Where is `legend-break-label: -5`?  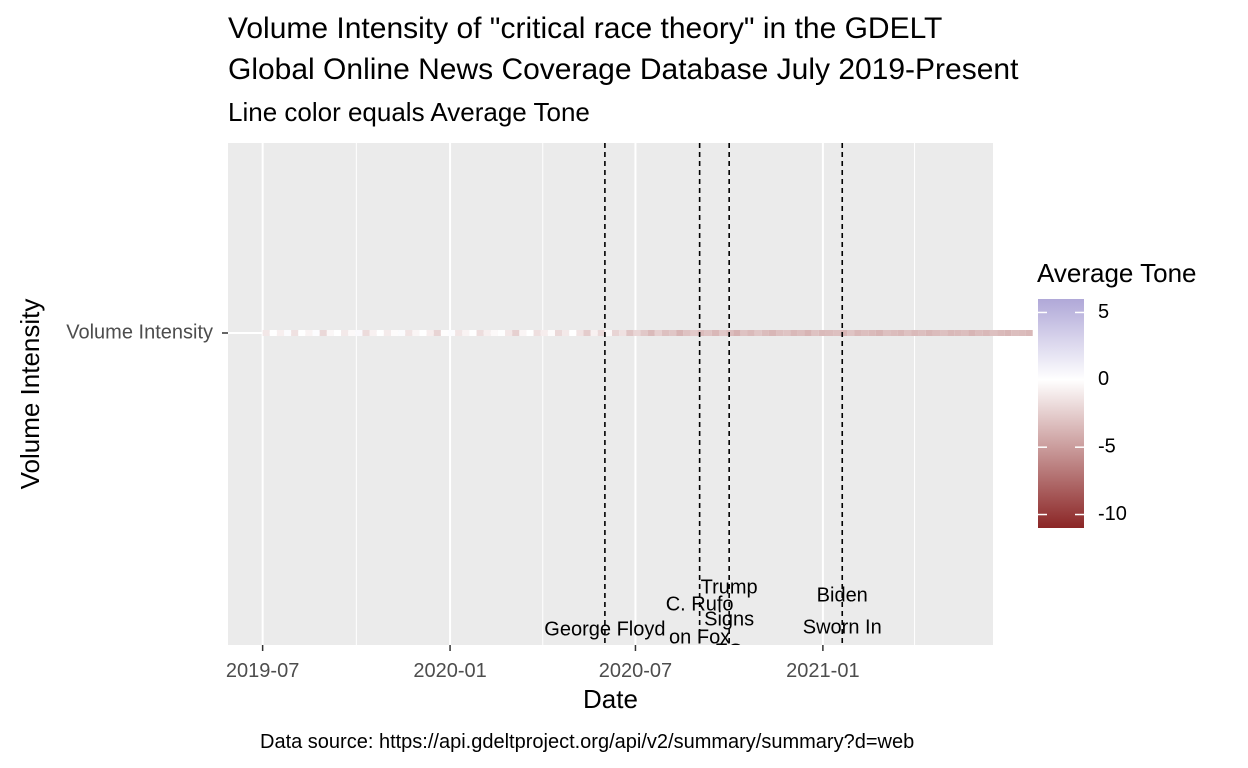
legend-break-label: -5 is located at coordinates (1107, 446).